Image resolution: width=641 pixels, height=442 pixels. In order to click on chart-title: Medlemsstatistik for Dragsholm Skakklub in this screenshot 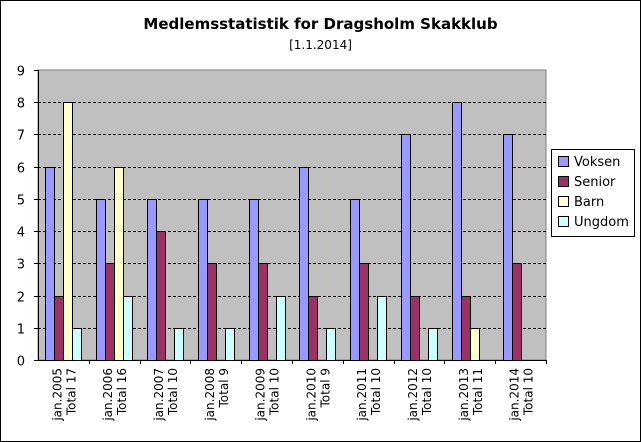, I will do `click(320, 24)`.